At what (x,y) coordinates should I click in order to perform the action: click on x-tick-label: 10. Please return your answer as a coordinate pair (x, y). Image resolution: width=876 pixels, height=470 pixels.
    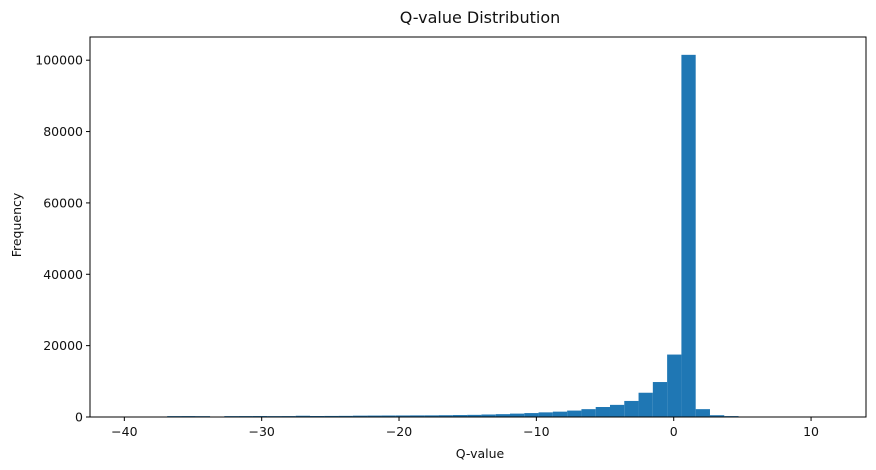
    Looking at the image, I should click on (811, 431).